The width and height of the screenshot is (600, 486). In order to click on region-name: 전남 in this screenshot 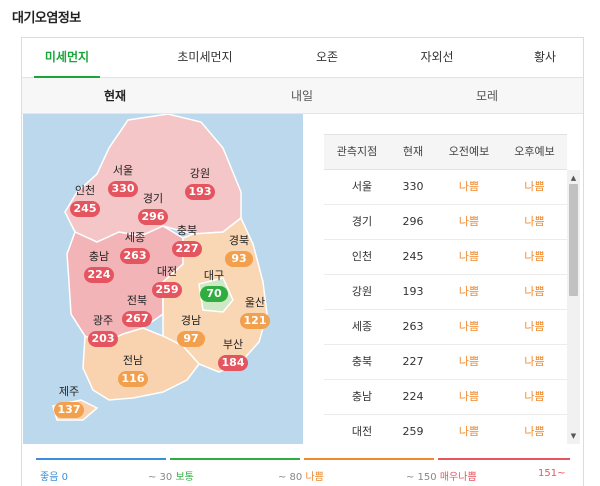, I will do `click(133, 360)`.